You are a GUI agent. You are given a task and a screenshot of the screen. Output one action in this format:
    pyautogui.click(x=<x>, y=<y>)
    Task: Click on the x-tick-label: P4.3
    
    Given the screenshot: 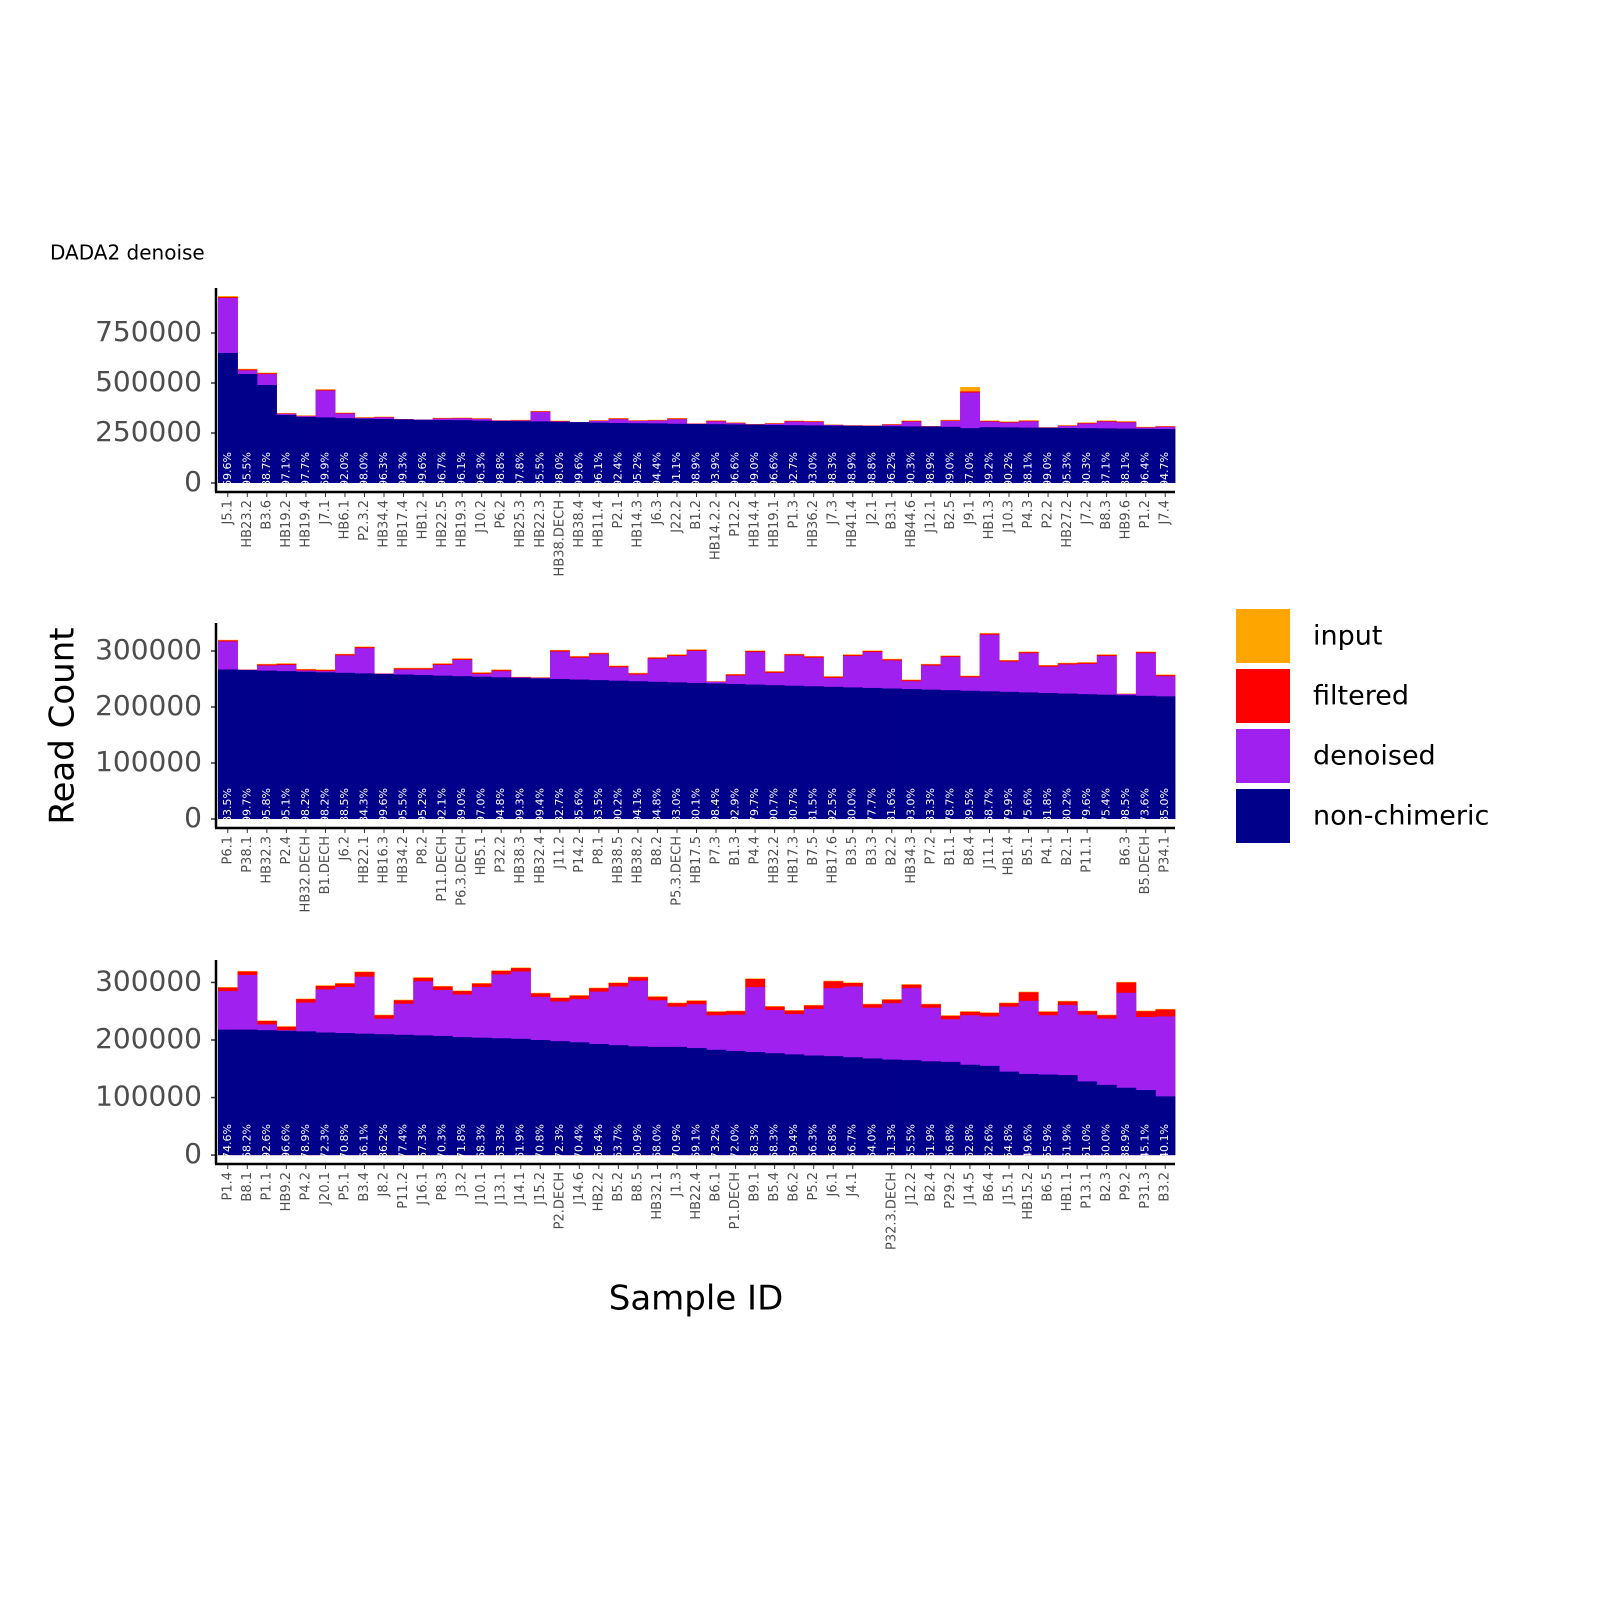 What is the action you would take?
    pyautogui.click(x=1028, y=514)
    